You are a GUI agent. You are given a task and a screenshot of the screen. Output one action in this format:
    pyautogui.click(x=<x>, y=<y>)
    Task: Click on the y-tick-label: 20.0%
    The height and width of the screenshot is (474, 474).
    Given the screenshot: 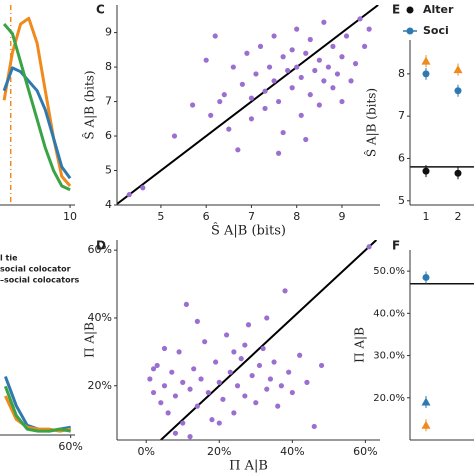 What is the action you would take?
    pyautogui.click(x=389, y=398)
    